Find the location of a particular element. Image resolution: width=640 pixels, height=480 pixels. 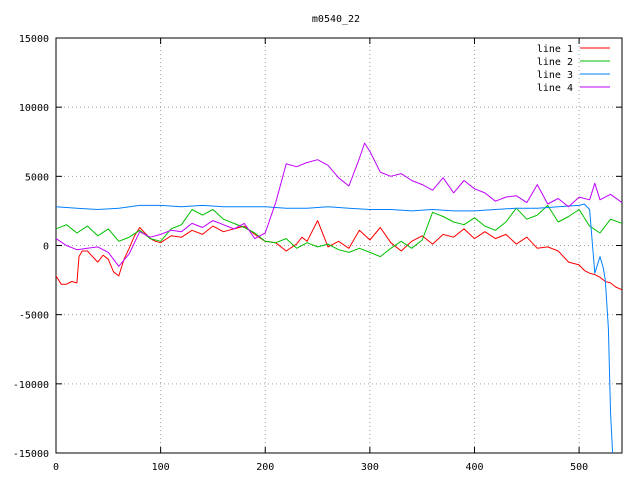

legend-label-1: line 1 is located at coordinates (555, 49).